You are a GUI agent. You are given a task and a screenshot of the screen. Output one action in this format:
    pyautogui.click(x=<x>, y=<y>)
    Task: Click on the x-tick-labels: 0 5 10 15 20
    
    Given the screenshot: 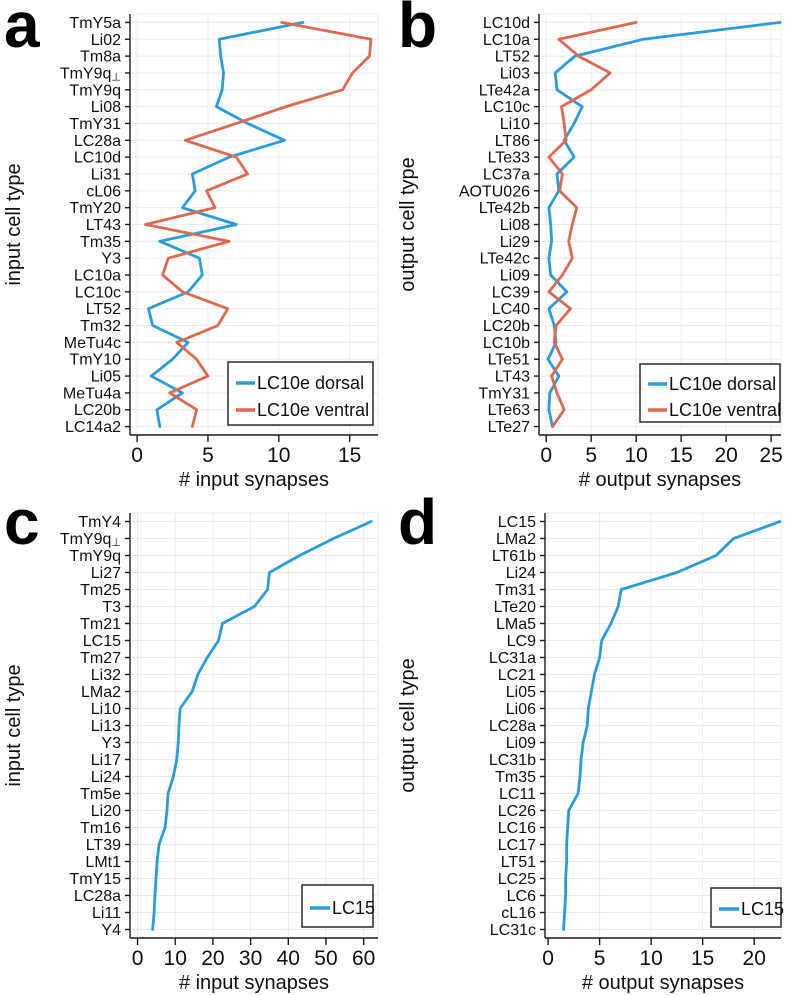 What is the action you would take?
    pyautogui.click(x=654, y=958)
    